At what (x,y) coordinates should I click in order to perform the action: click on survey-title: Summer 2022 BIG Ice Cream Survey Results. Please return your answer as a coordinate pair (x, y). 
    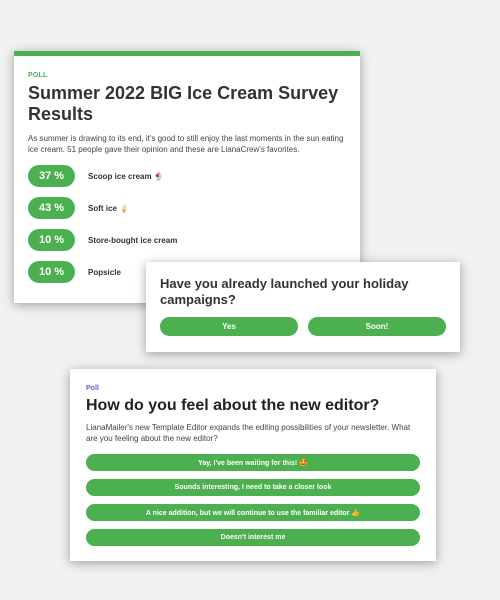
    Looking at the image, I should click on (183, 103).